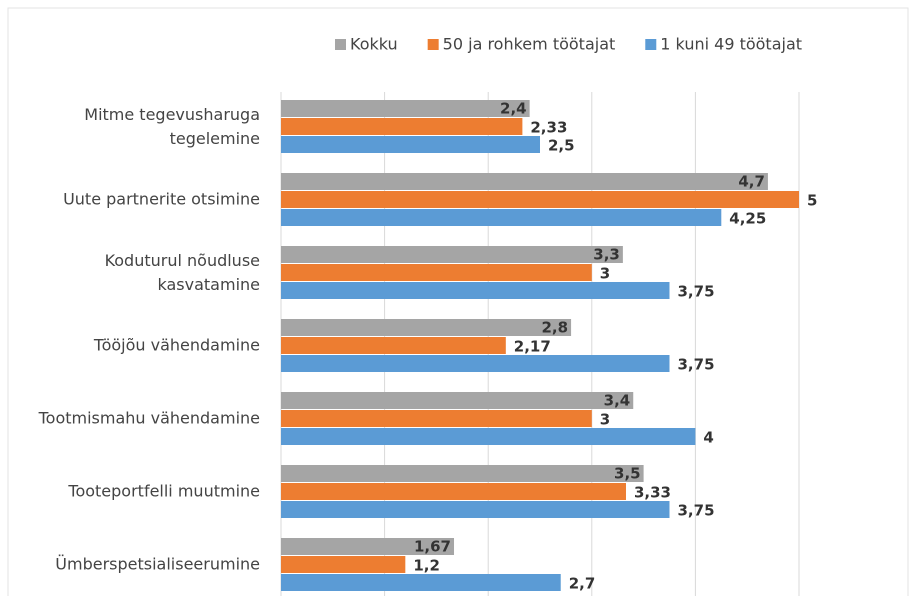  I want to click on y-tick-label: Koduturul nõudluse kasvatamine, so click(182, 272).